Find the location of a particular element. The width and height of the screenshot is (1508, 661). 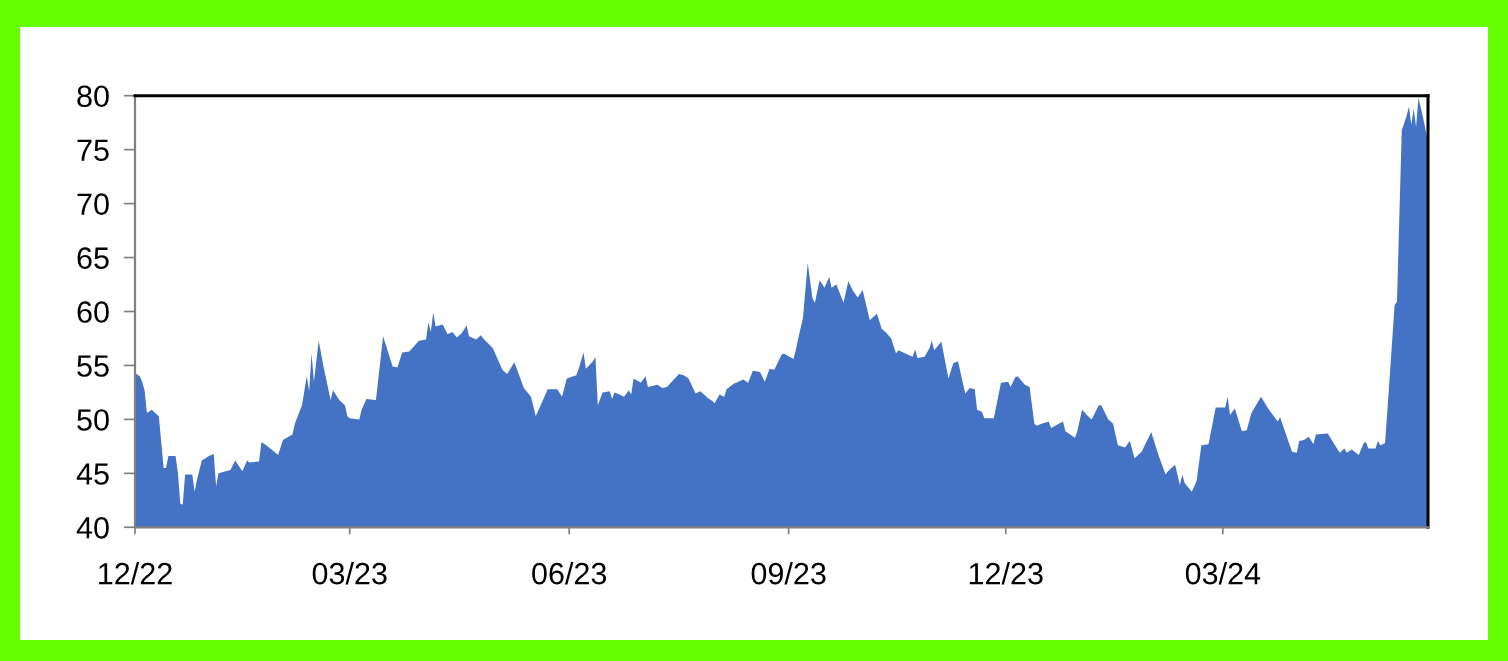

y-tick-label: 40 is located at coordinates (92, 528).